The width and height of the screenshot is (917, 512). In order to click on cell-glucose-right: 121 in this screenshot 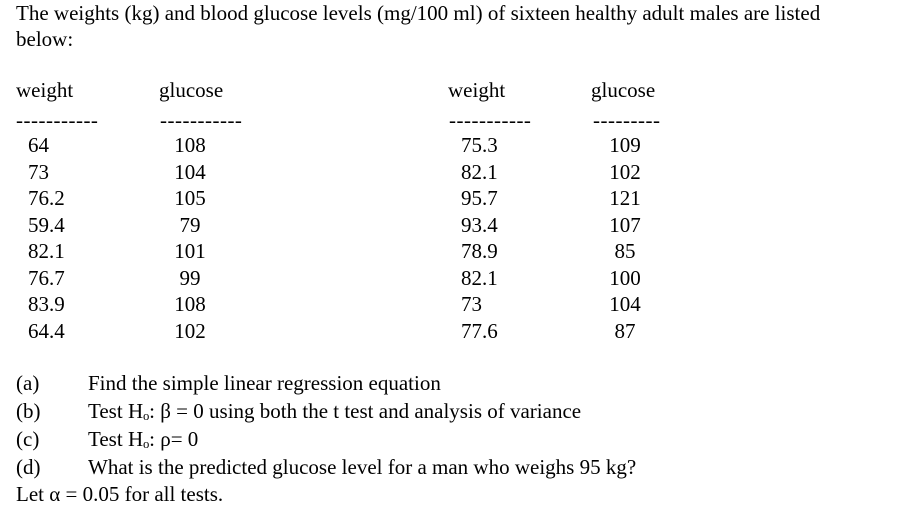, I will do `click(625, 198)`.